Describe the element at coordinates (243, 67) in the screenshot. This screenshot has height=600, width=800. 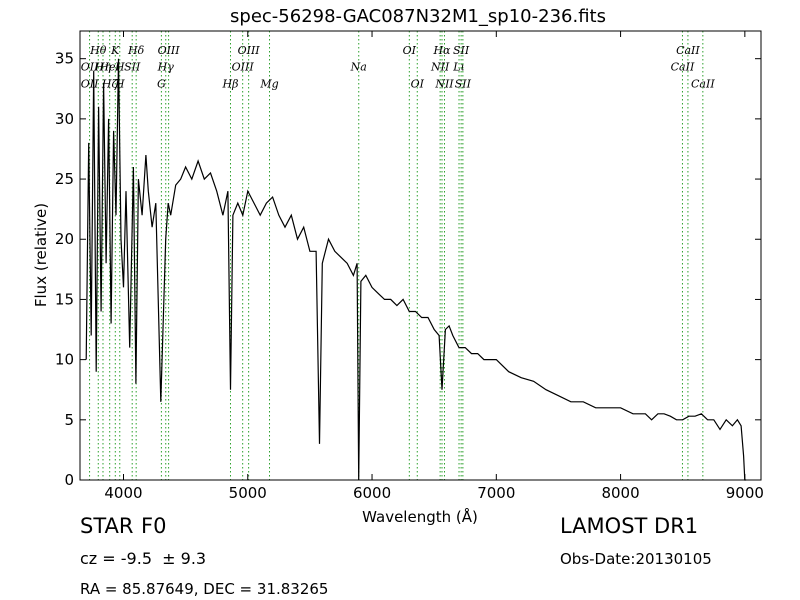
I see `line-label-15: OIII` at that location.